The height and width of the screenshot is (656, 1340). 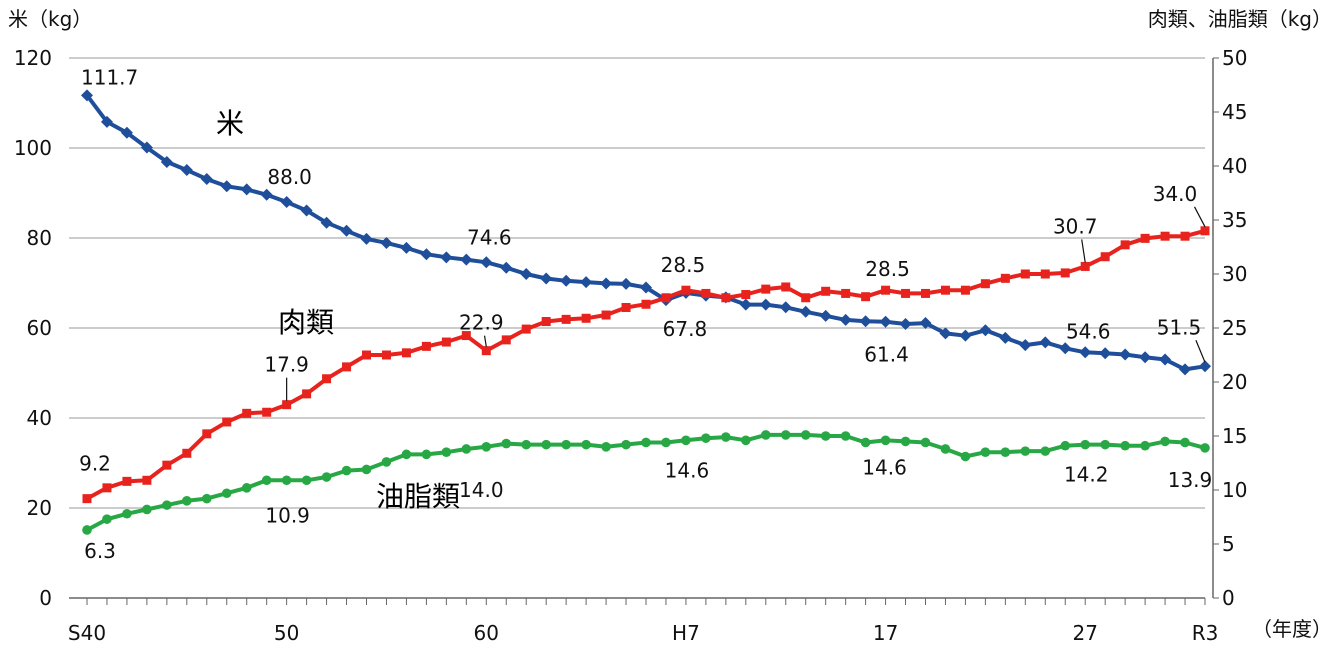 What do you see at coordinates (1240, 19) in the screenshot?
I see `right-axis-title: 肉類、油脂類（kg）` at bounding box center [1240, 19].